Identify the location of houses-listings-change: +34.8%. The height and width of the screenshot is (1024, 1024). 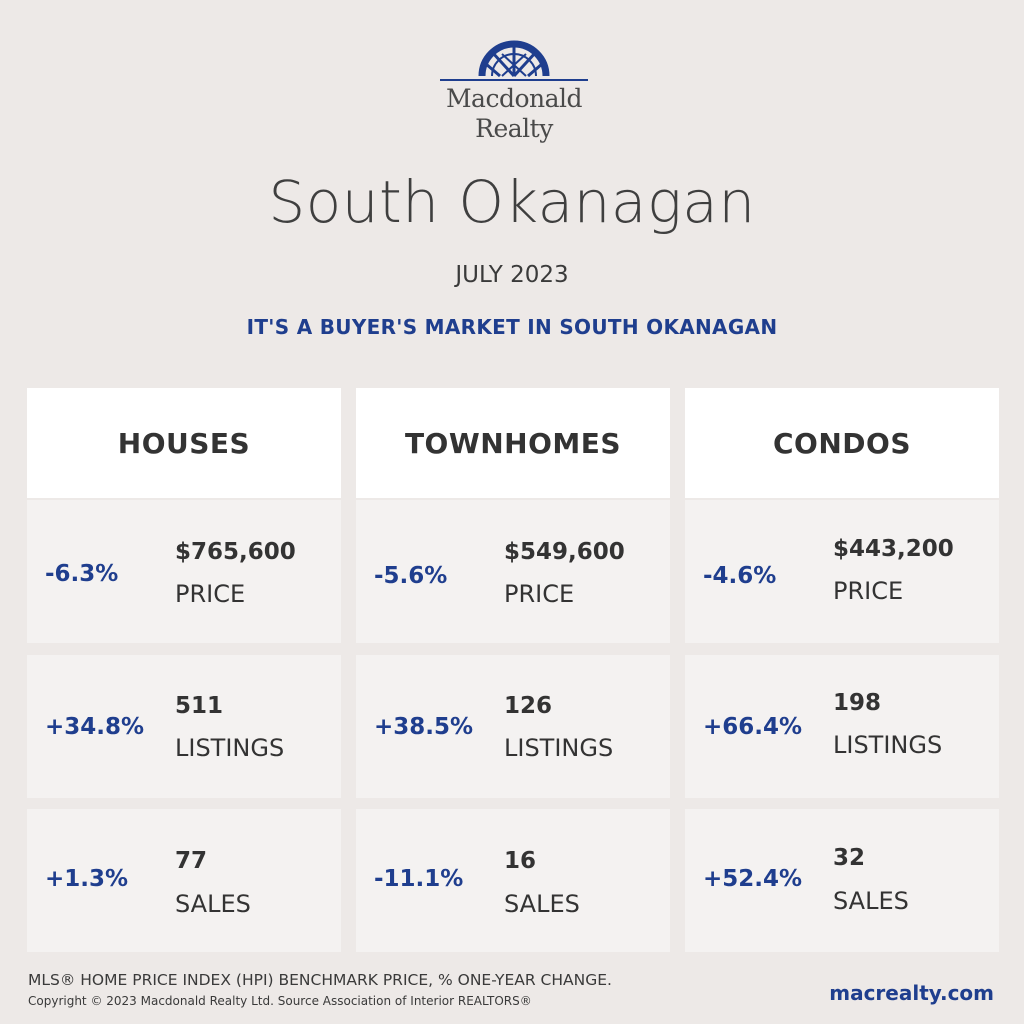
(95, 727).